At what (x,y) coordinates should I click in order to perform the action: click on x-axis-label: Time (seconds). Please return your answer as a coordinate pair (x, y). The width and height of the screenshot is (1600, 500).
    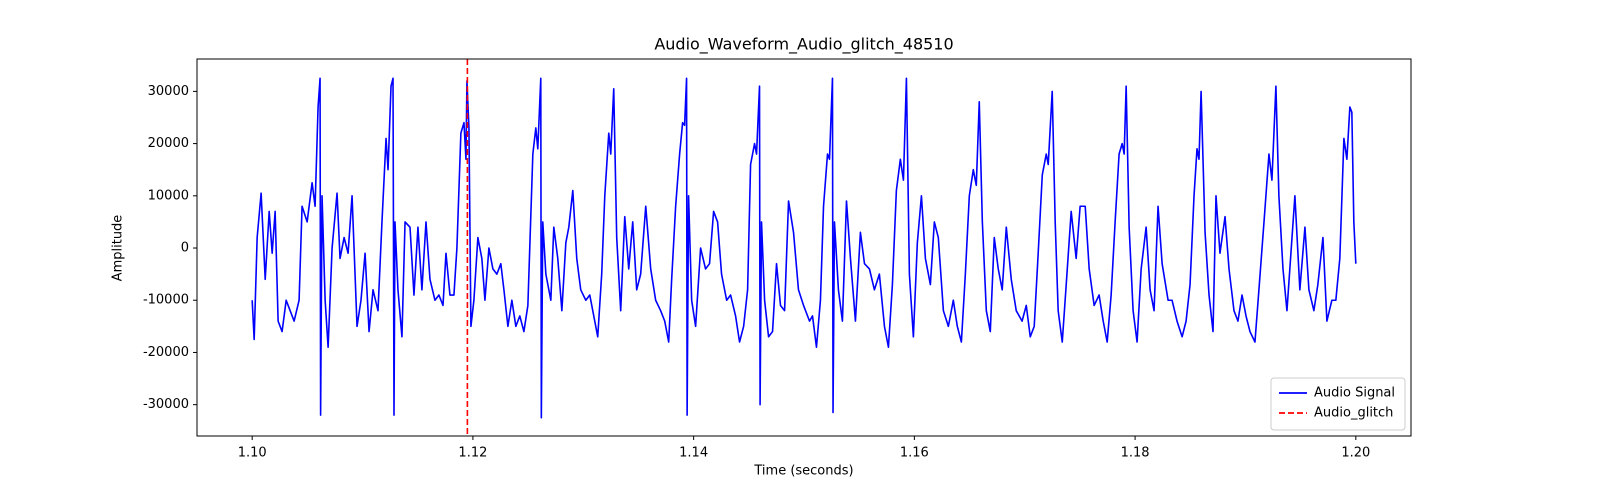
    Looking at the image, I should click on (803, 471).